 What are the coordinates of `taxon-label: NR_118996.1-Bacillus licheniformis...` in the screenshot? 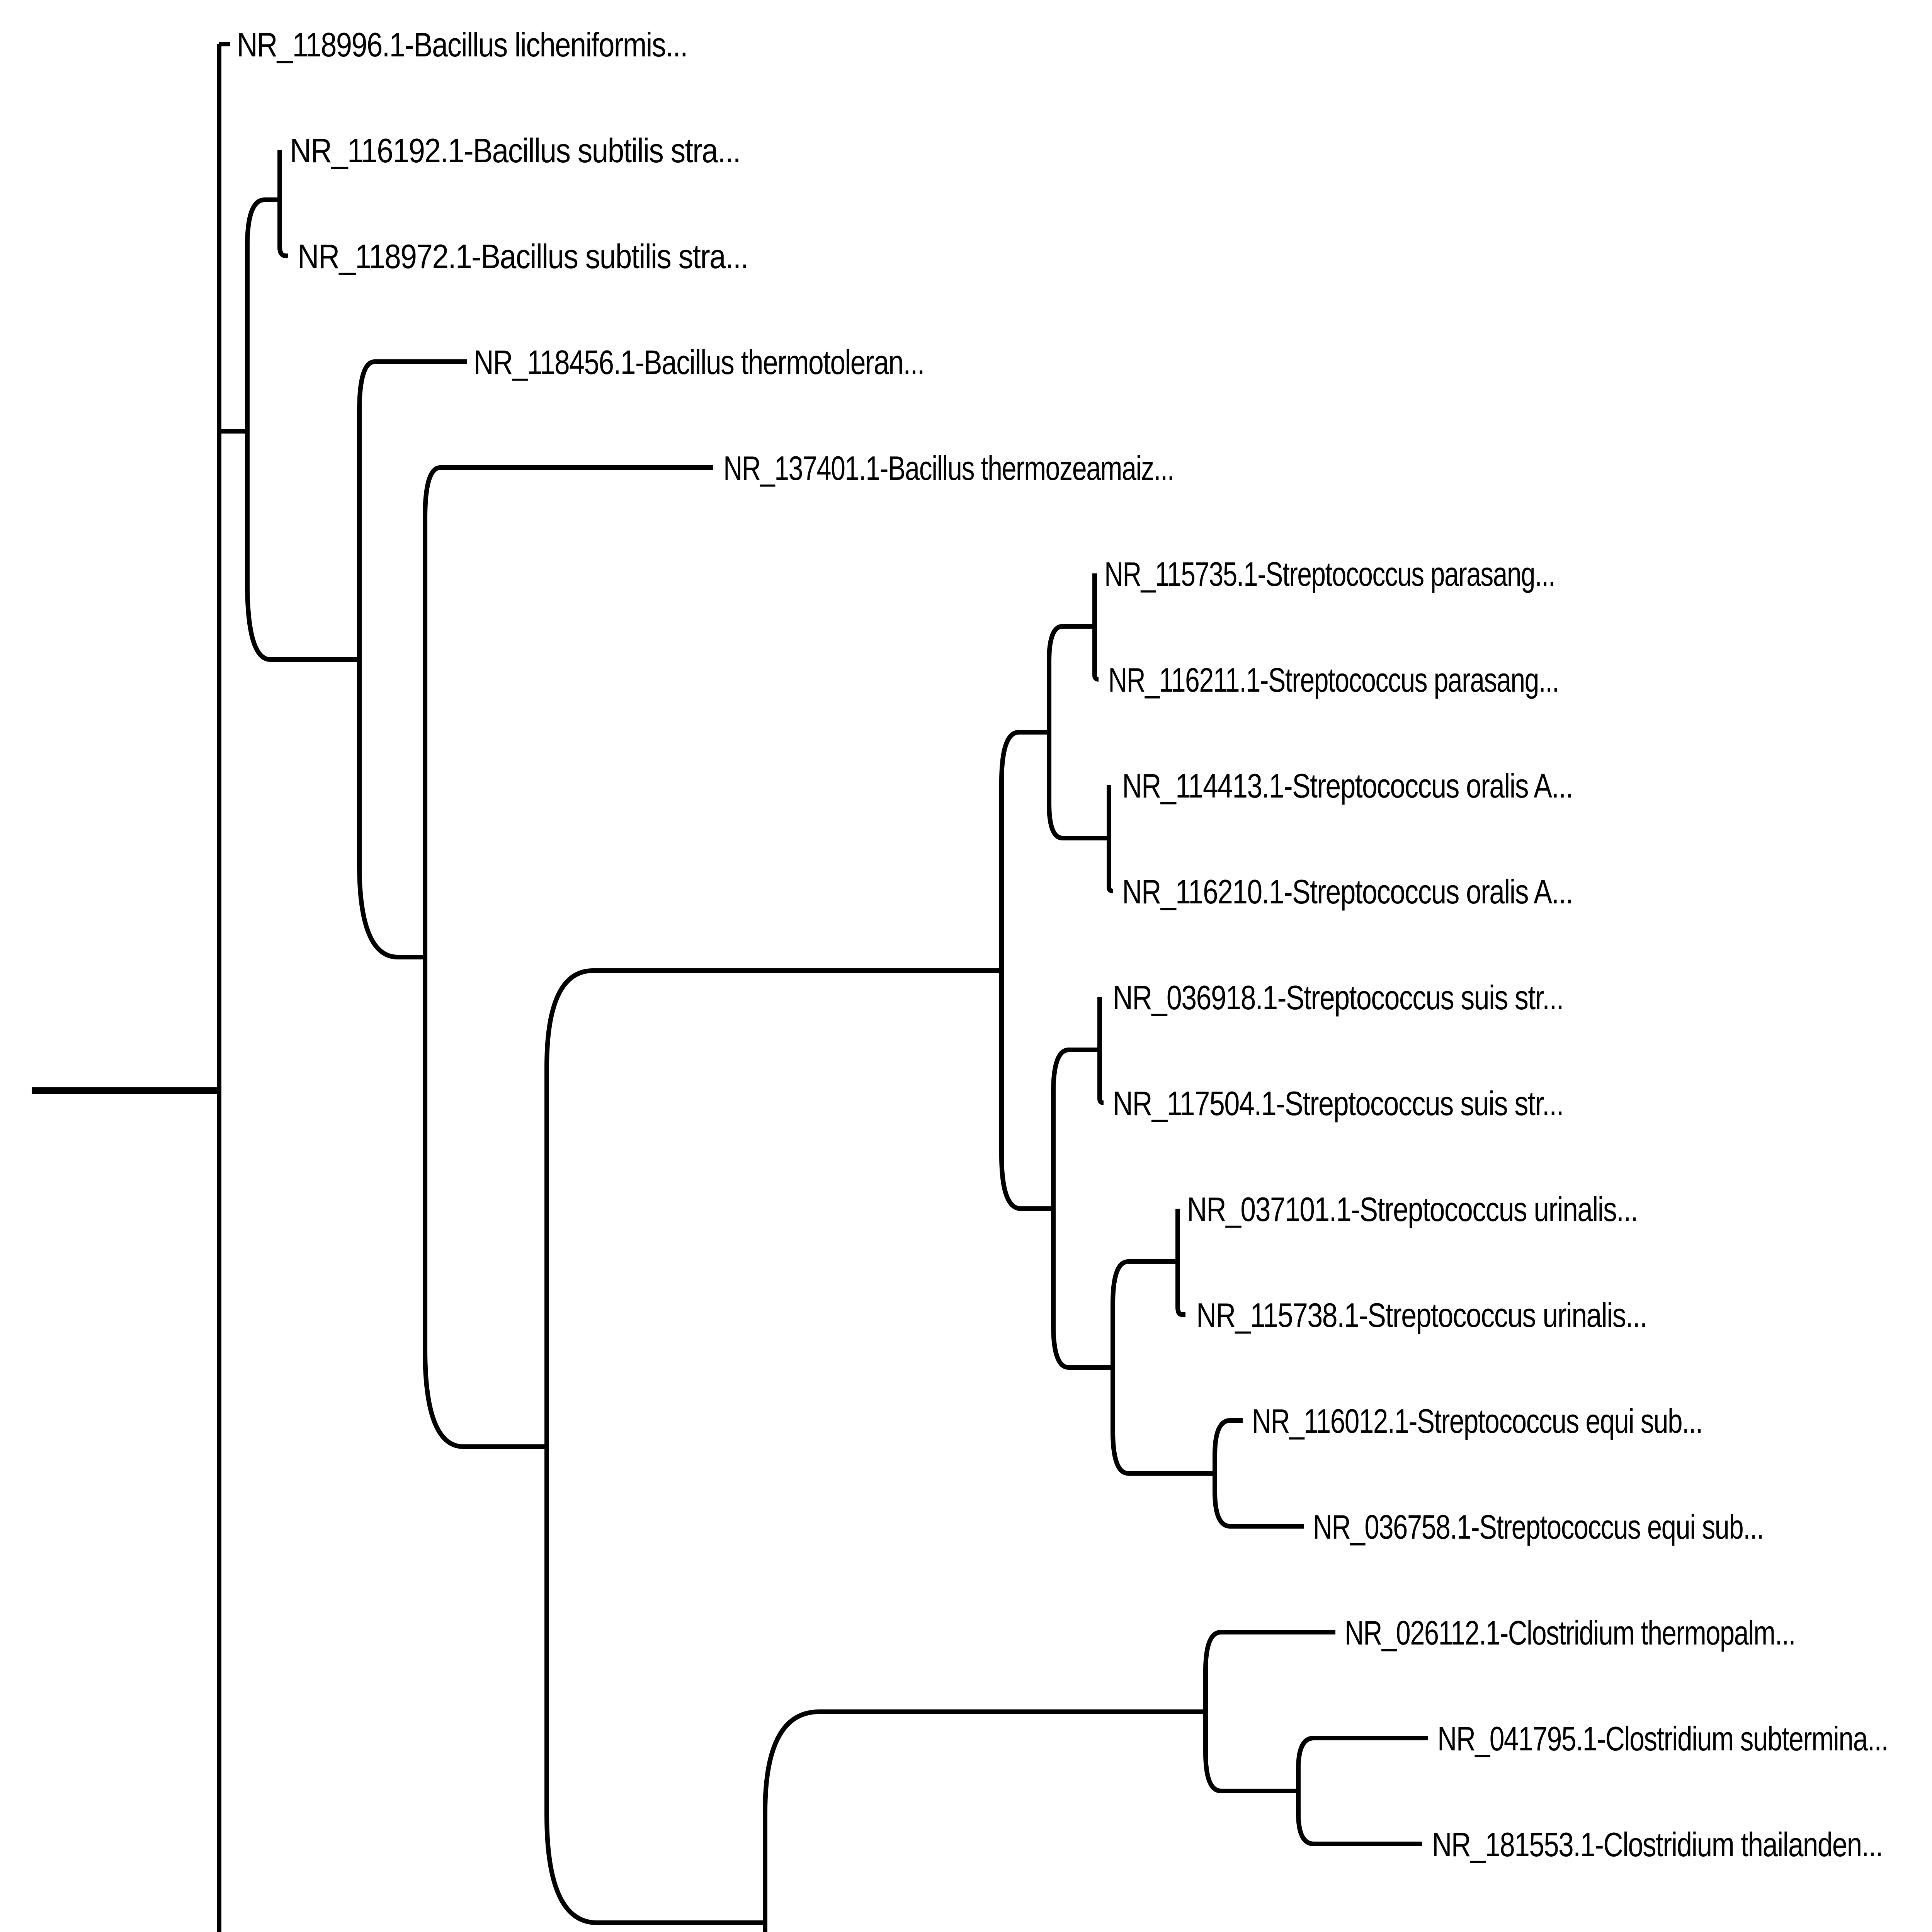 It's located at (462, 45).